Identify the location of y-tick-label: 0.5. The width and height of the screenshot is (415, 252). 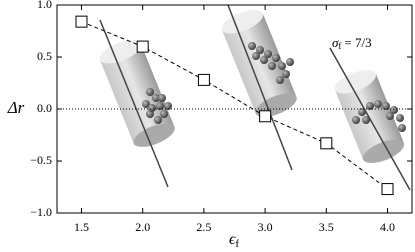
(44, 56).